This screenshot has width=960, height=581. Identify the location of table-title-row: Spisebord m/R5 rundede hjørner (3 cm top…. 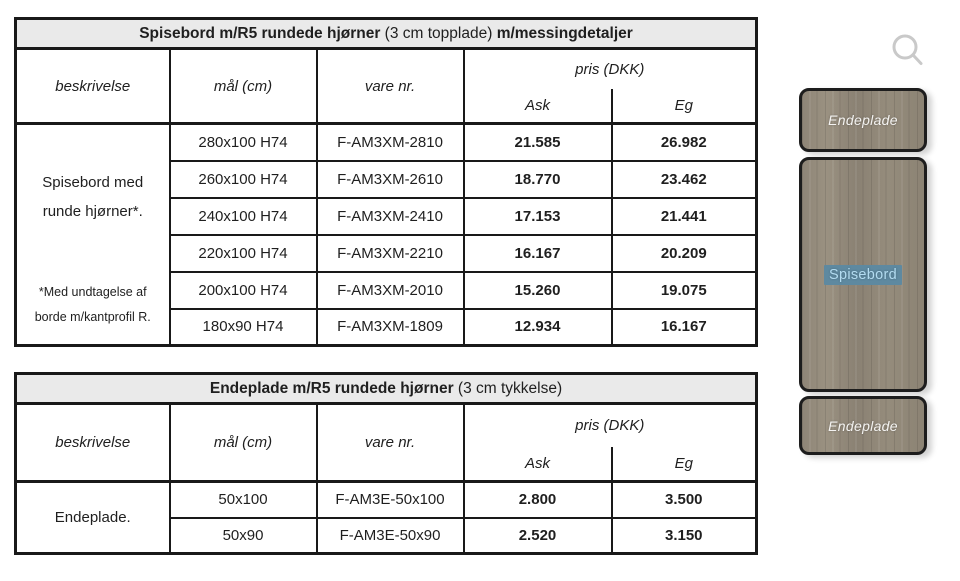
(386, 33).